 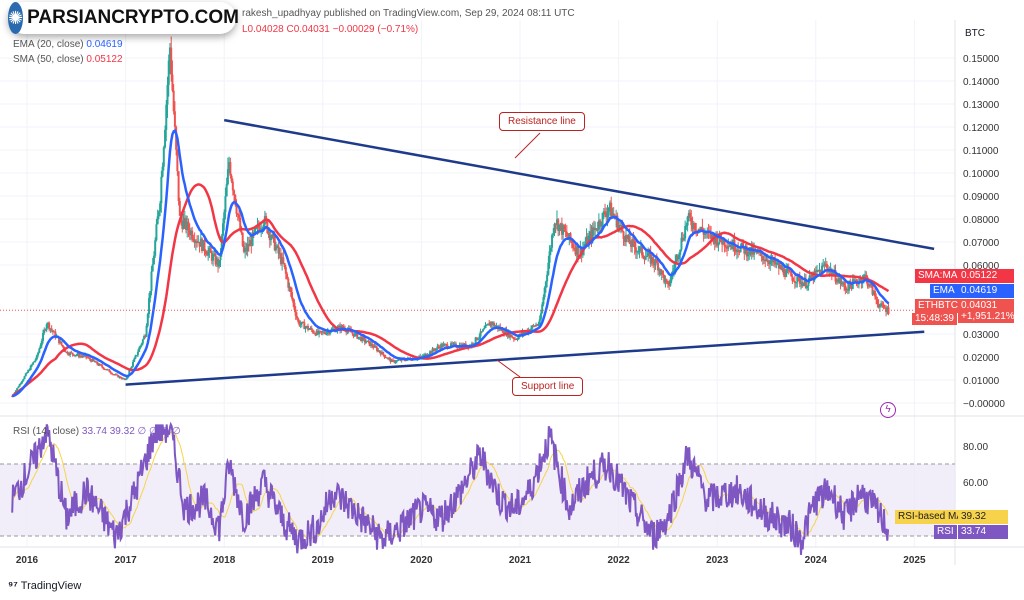 What do you see at coordinates (548, 386) in the screenshot?
I see `support-annotation: Support line` at bounding box center [548, 386].